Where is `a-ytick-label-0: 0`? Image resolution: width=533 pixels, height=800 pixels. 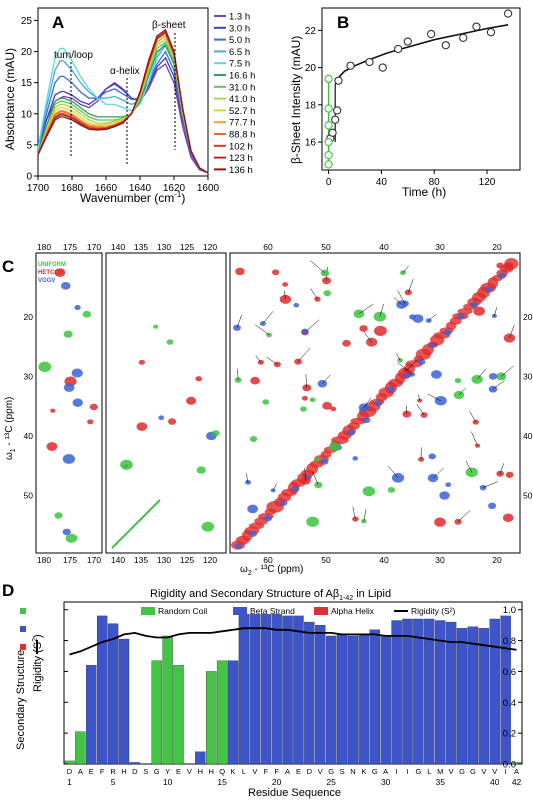
a-ytick-label-0: 0 is located at coordinates (29, 177).